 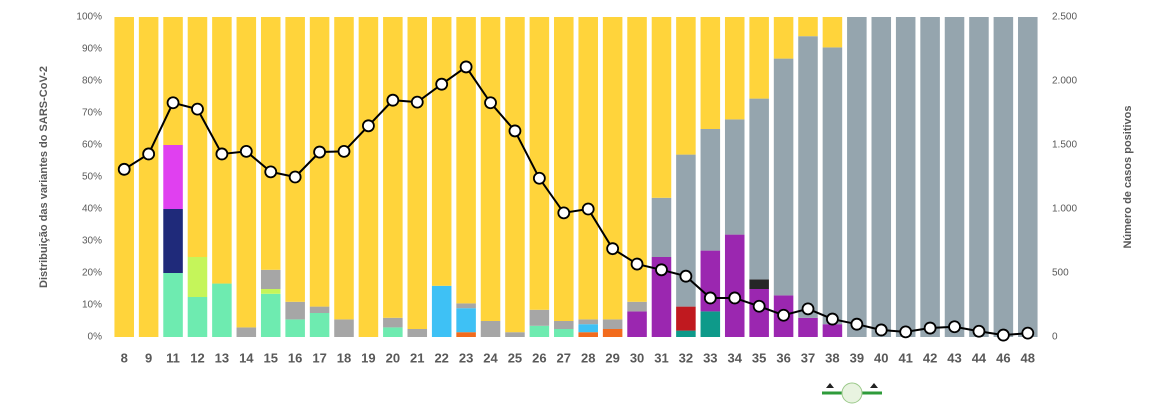 I want to click on x-tick-label: 44, so click(x=979, y=357).